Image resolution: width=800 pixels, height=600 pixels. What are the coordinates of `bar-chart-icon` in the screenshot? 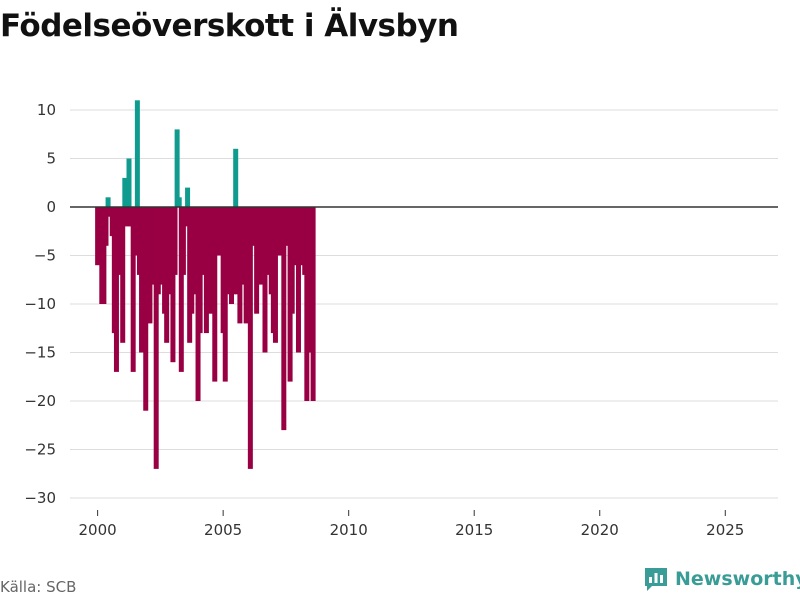 It's located at (656, 579).